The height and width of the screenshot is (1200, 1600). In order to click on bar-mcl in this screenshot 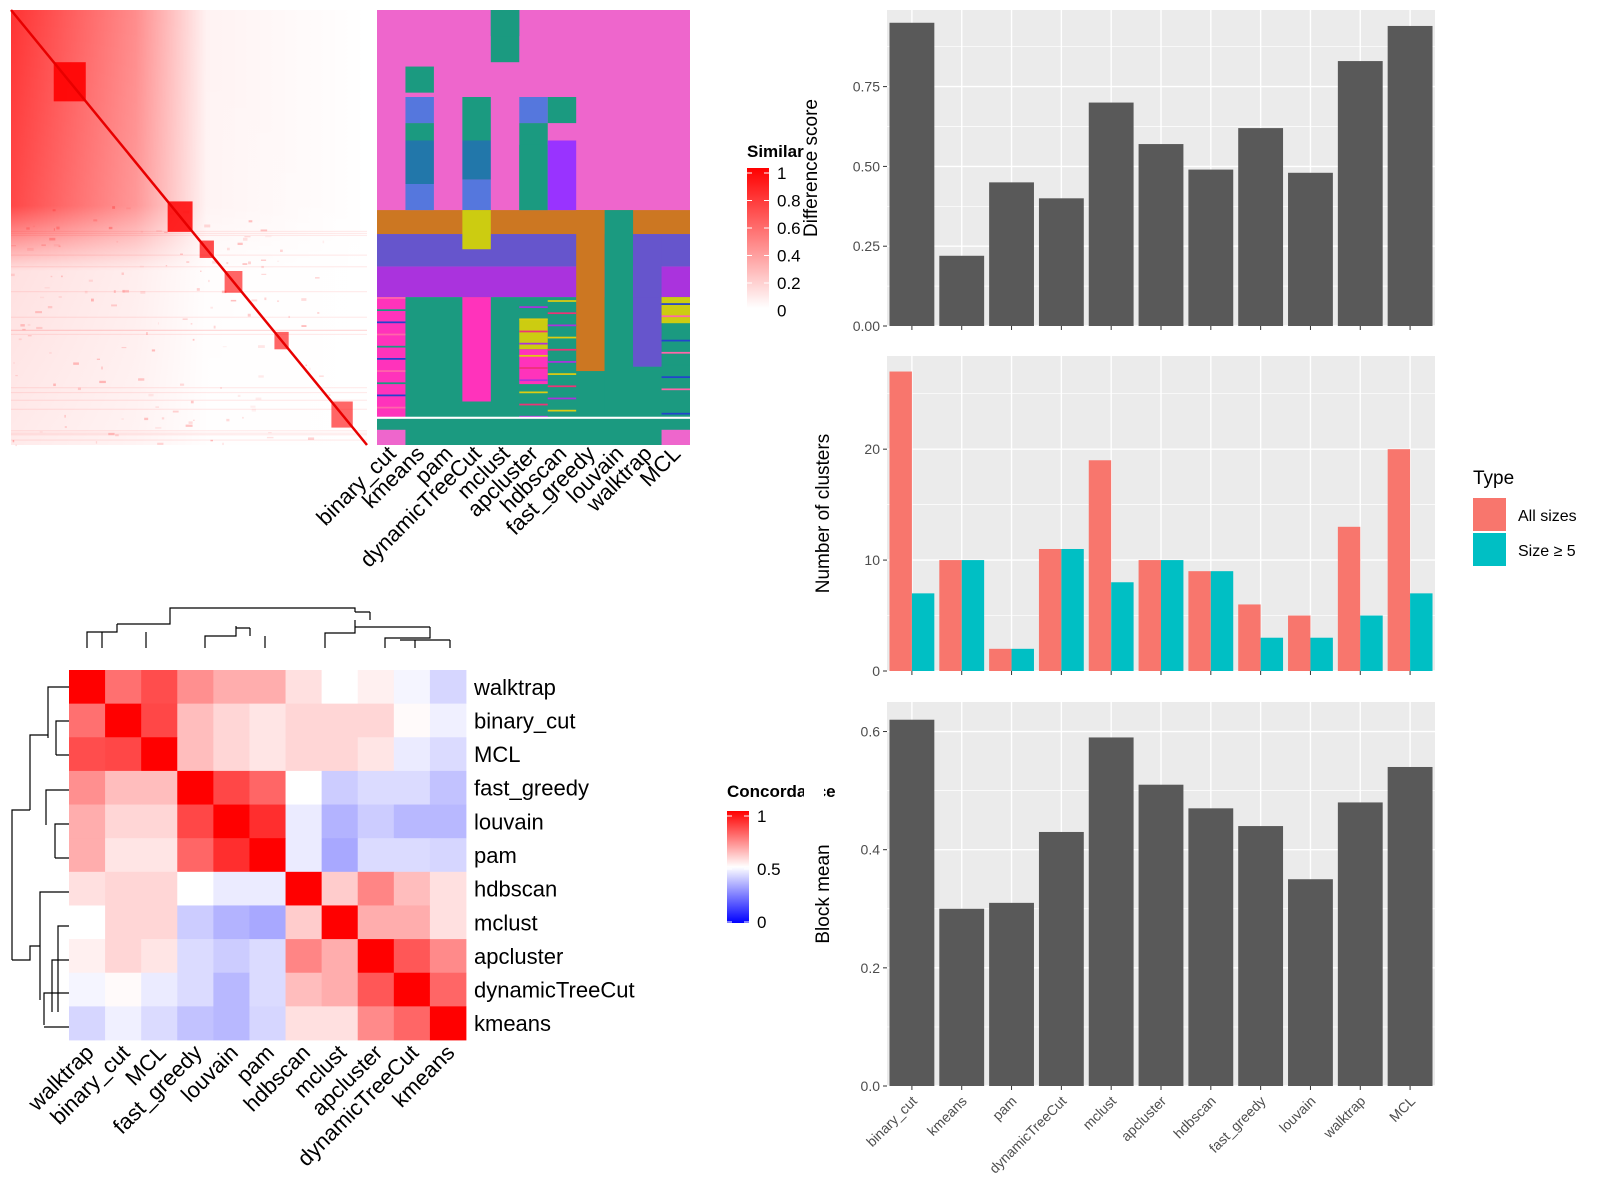, I will do `click(1410, 926)`.